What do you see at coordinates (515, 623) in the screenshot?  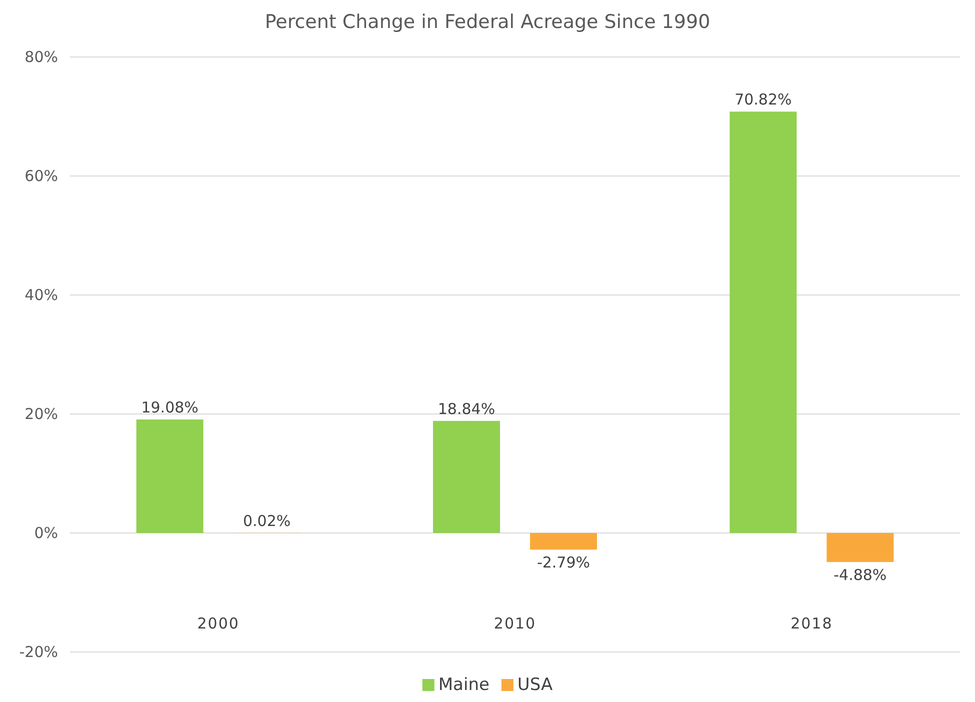 I see `x-tick-label: 2010` at bounding box center [515, 623].